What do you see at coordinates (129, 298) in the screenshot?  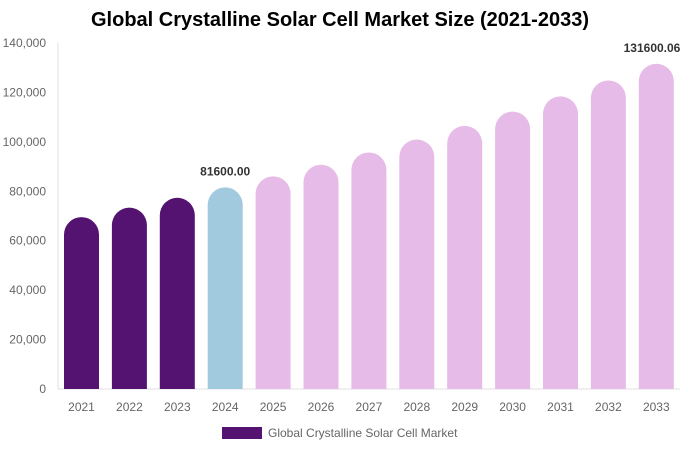 I see `bar-2022` at bounding box center [129, 298].